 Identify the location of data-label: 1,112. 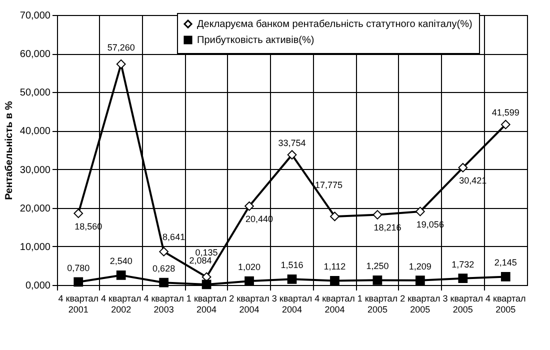
(335, 267).